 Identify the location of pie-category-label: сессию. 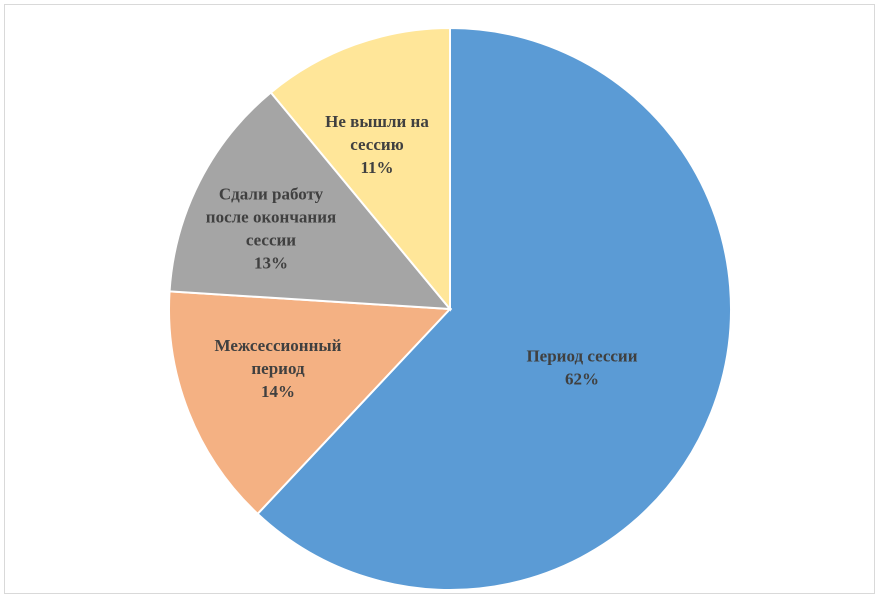
(376, 144).